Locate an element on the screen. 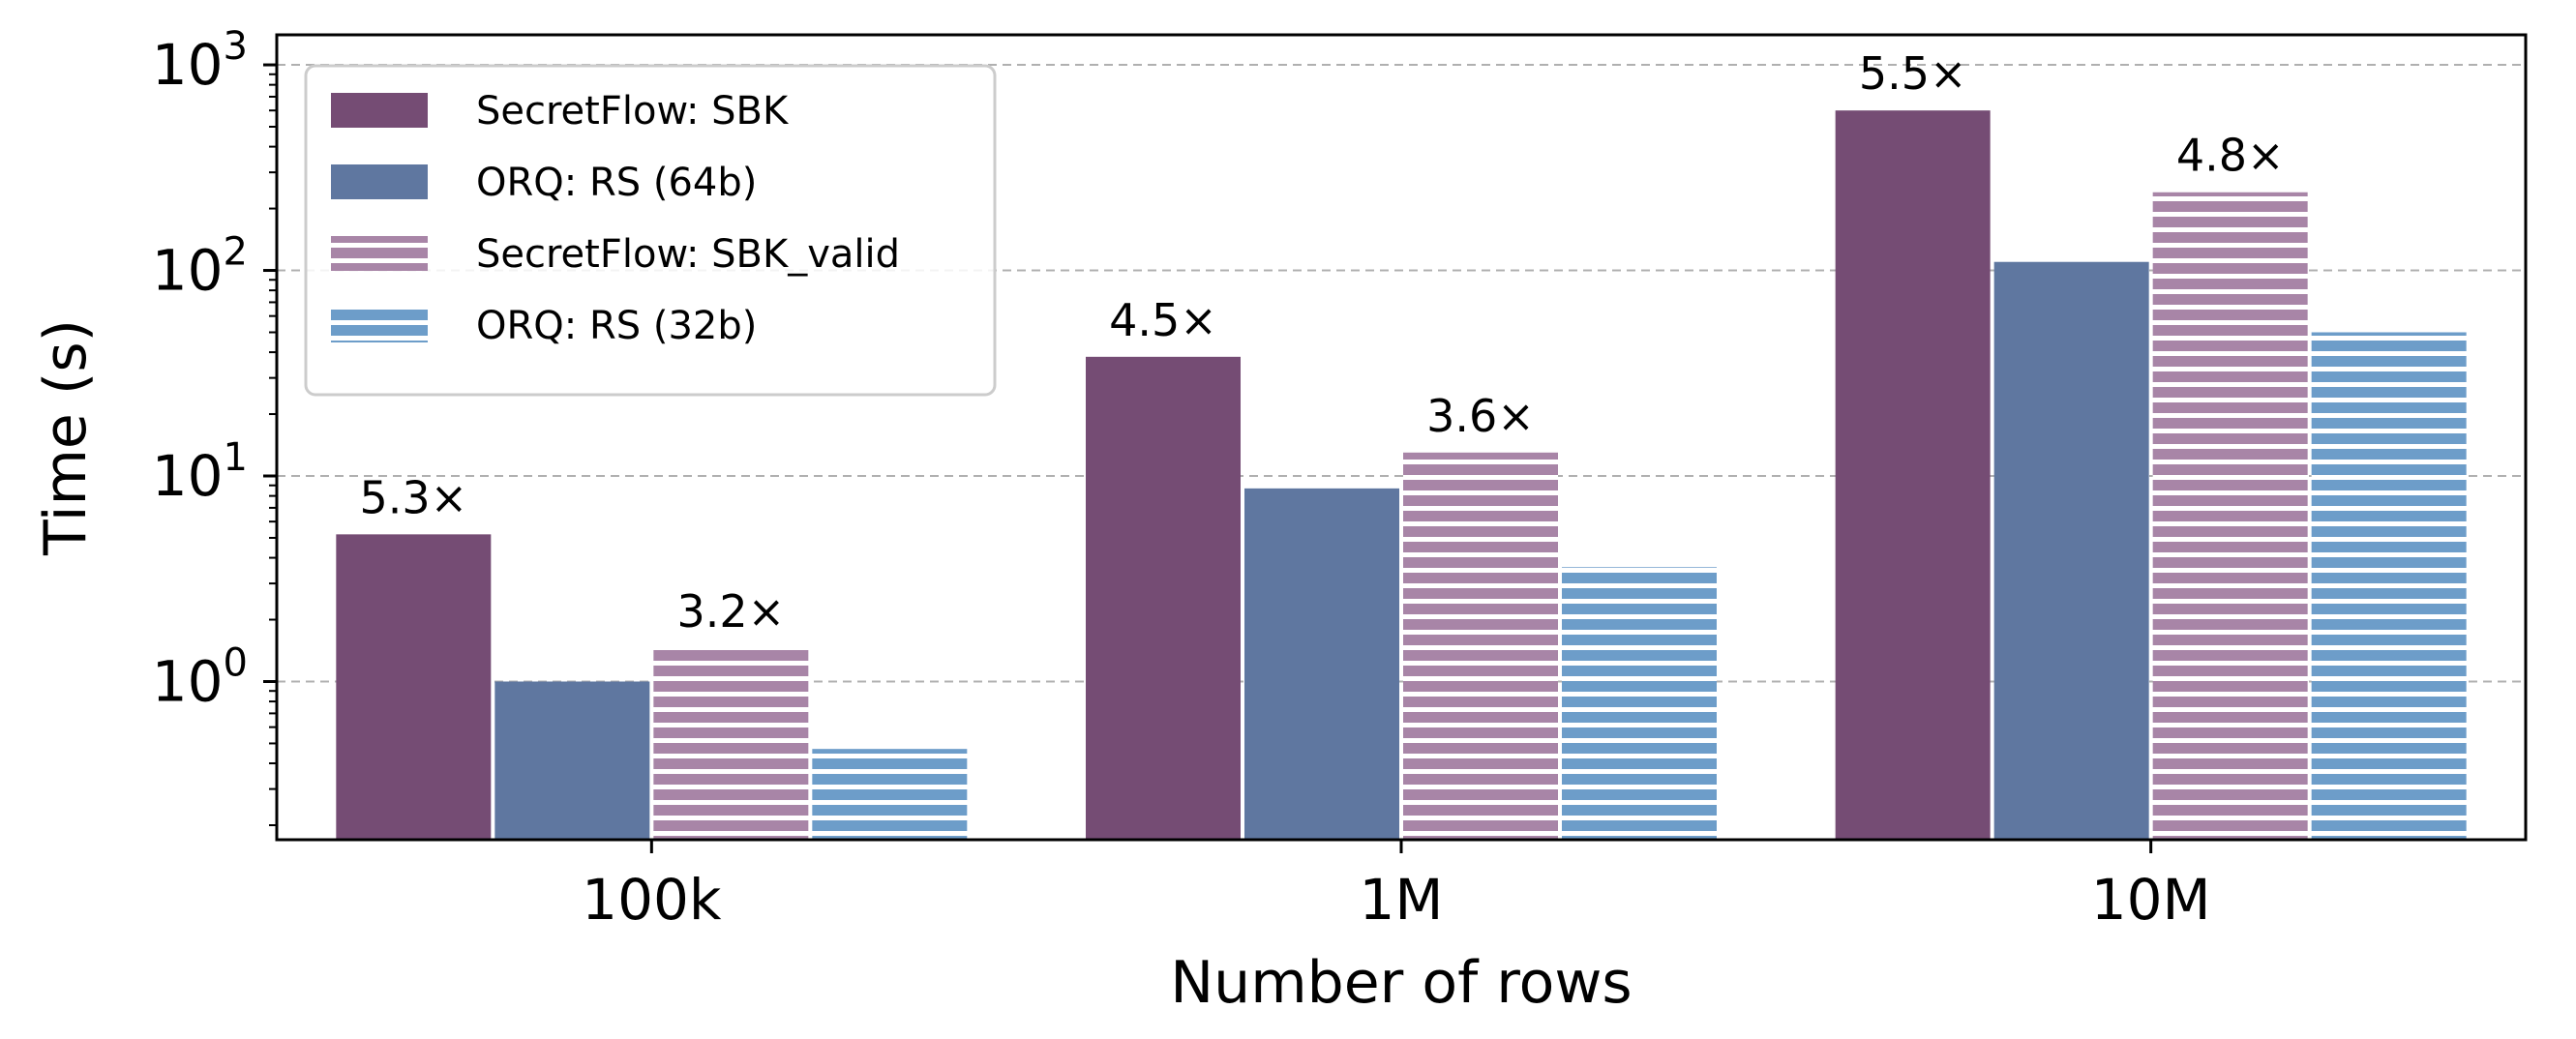  legend-box is located at coordinates (650, 230).